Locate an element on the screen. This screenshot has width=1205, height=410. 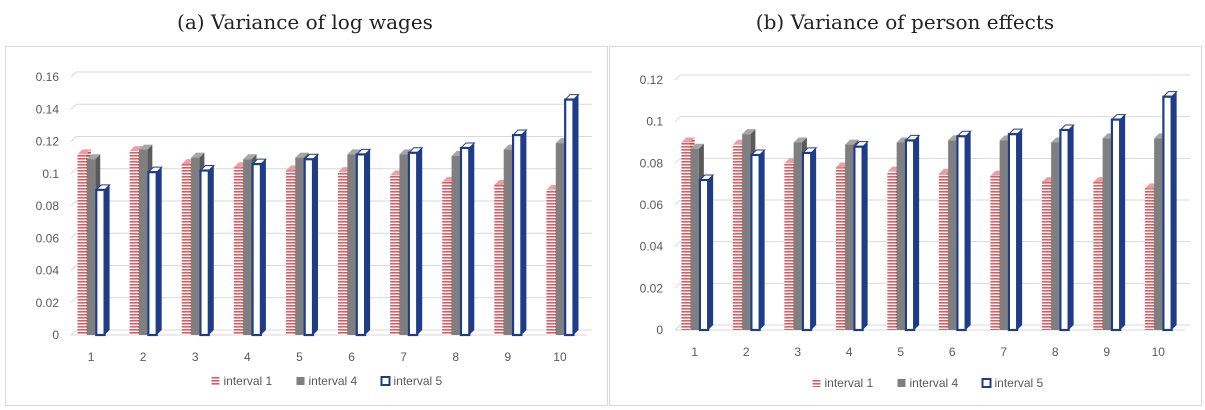
x-tick-label: 5 is located at coordinates (900, 352).